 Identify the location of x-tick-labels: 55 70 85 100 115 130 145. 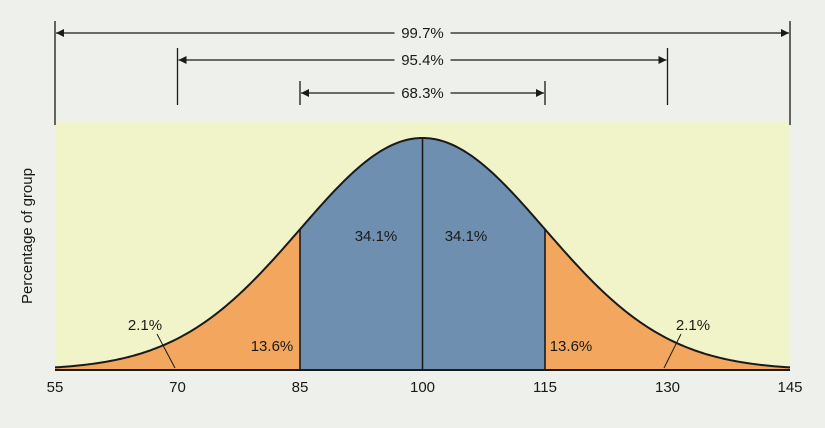
(425, 387).